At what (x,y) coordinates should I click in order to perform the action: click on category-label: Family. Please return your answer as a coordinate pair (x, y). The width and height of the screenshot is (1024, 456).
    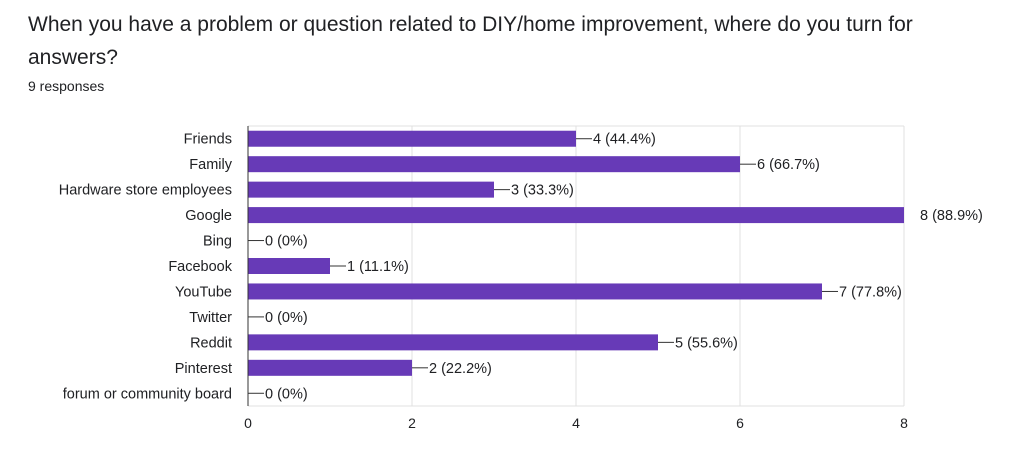
    Looking at the image, I should click on (210, 165).